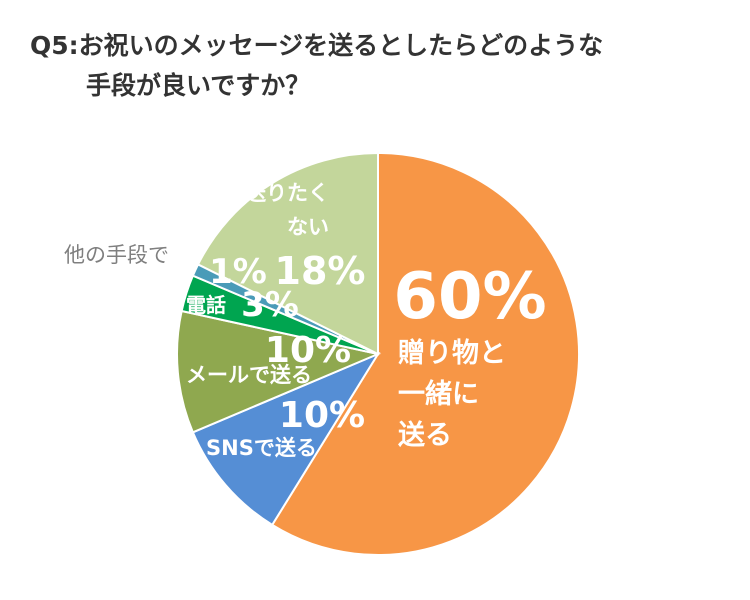 The image size is (750, 600). What do you see at coordinates (316, 66) in the screenshot?
I see `chart-title: Q5:お祝いのメッセージを送るとしたらどのような 手段が良いですか？` at bounding box center [316, 66].